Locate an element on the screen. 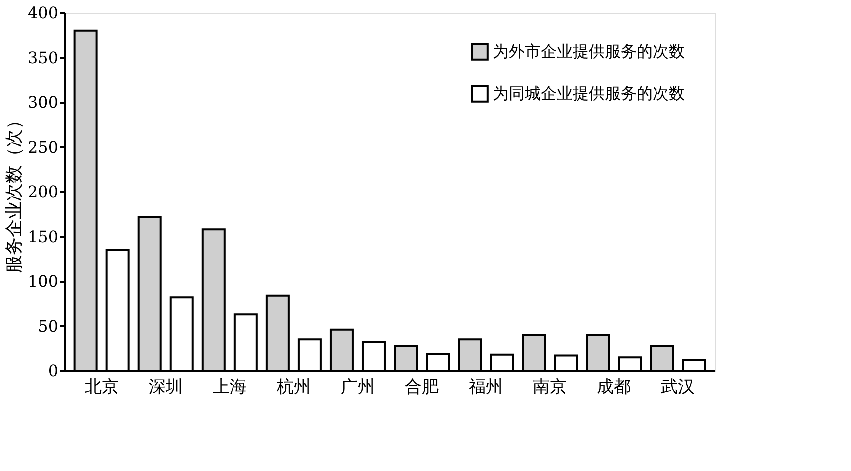  y-tick-label: 100 is located at coordinates (43, 281).